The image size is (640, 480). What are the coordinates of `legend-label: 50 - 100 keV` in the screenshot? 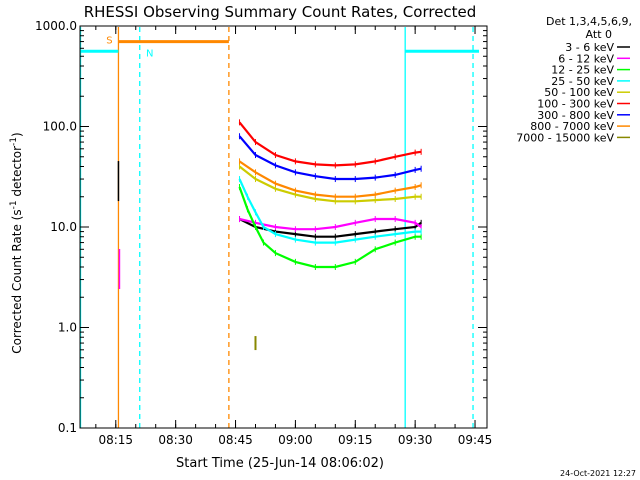 It's located at (579, 92).